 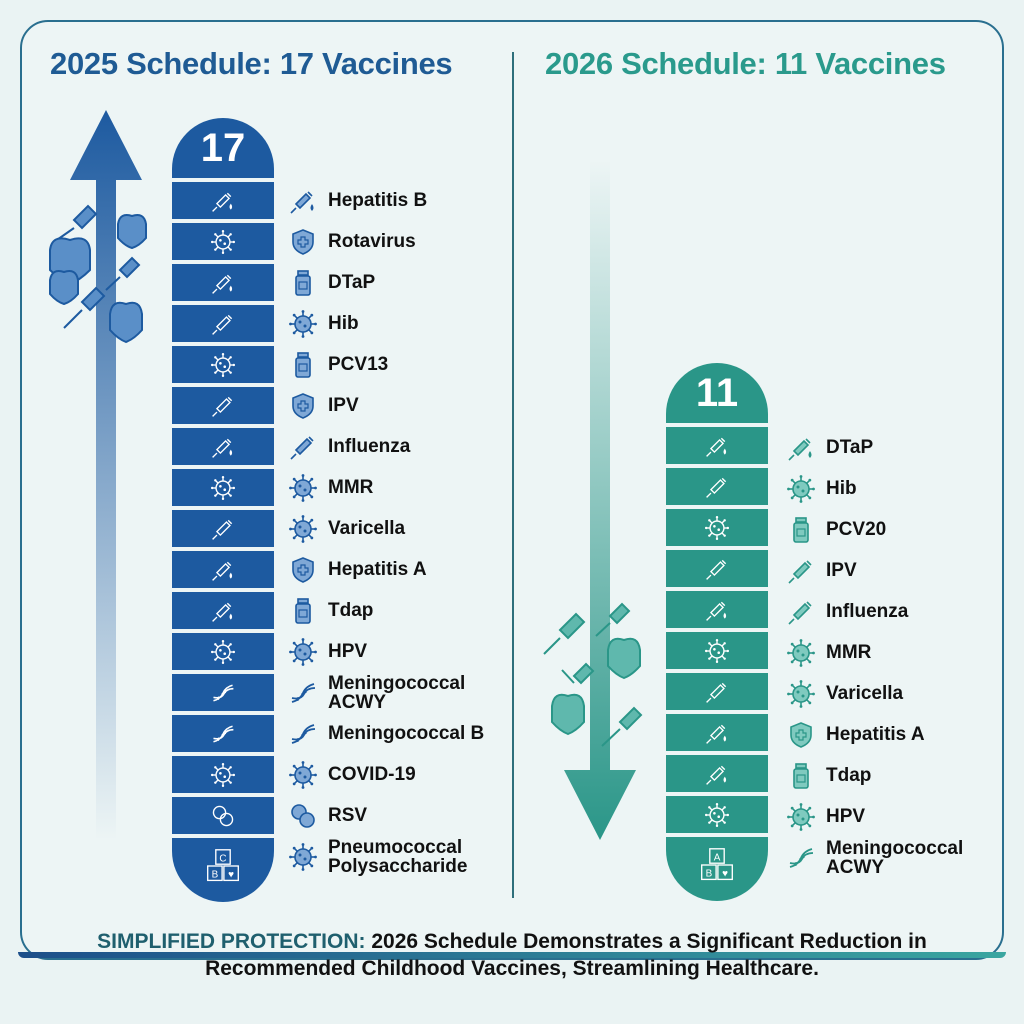 What do you see at coordinates (406, 733) in the screenshot?
I see `vaccine-name: Meningococcal B` at bounding box center [406, 733].